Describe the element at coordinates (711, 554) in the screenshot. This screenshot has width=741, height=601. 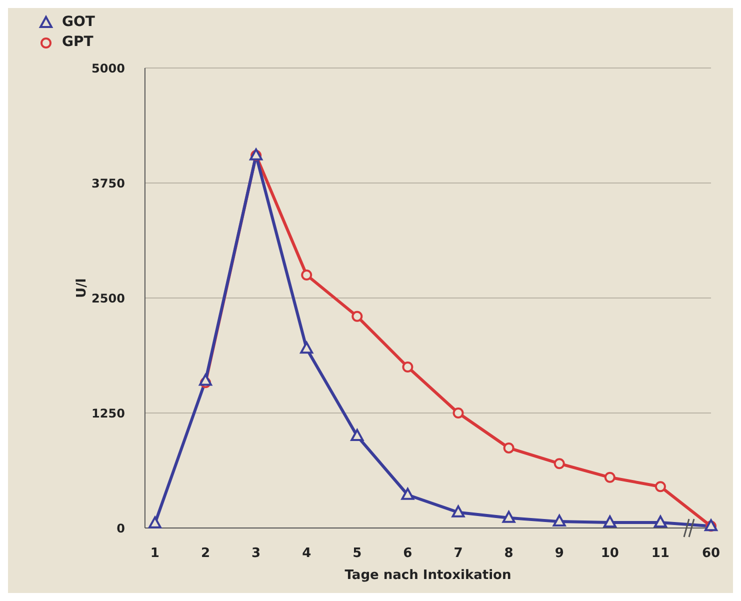
I see `x-tick-label: 60` at that location.